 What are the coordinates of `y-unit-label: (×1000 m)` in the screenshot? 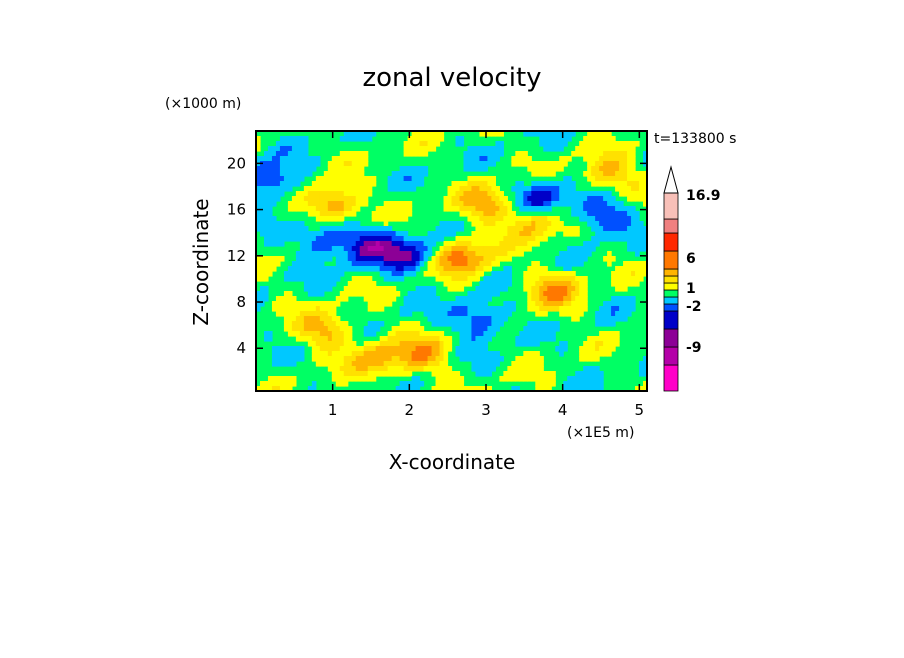 It's located at (203, 104).